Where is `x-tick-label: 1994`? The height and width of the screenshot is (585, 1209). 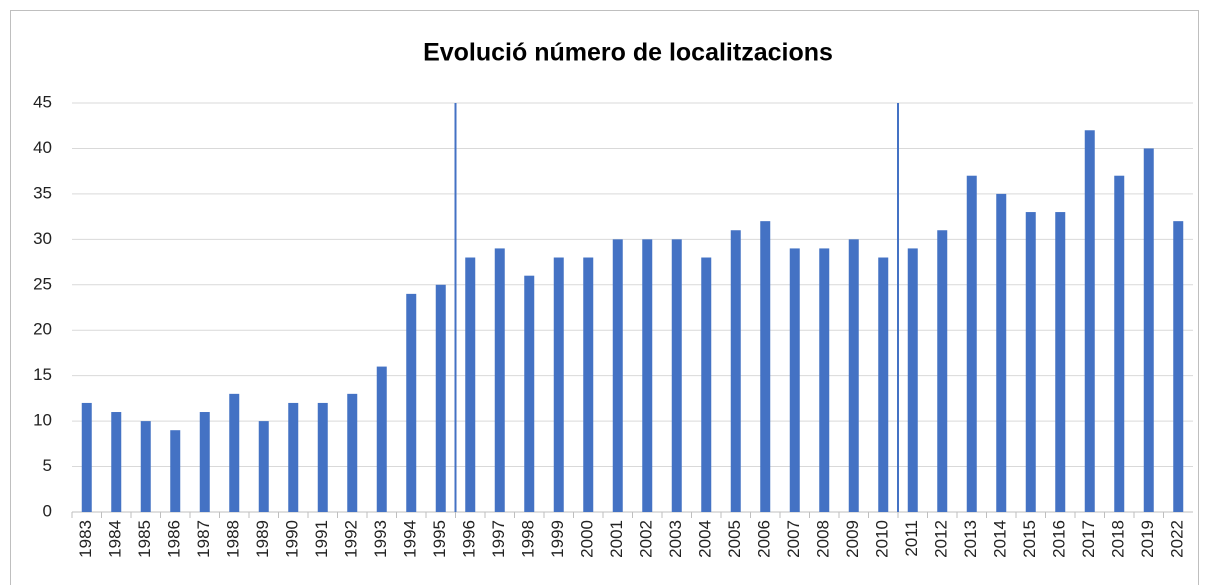
x-tick-label: 1994 is located at coordinates (410, 539).